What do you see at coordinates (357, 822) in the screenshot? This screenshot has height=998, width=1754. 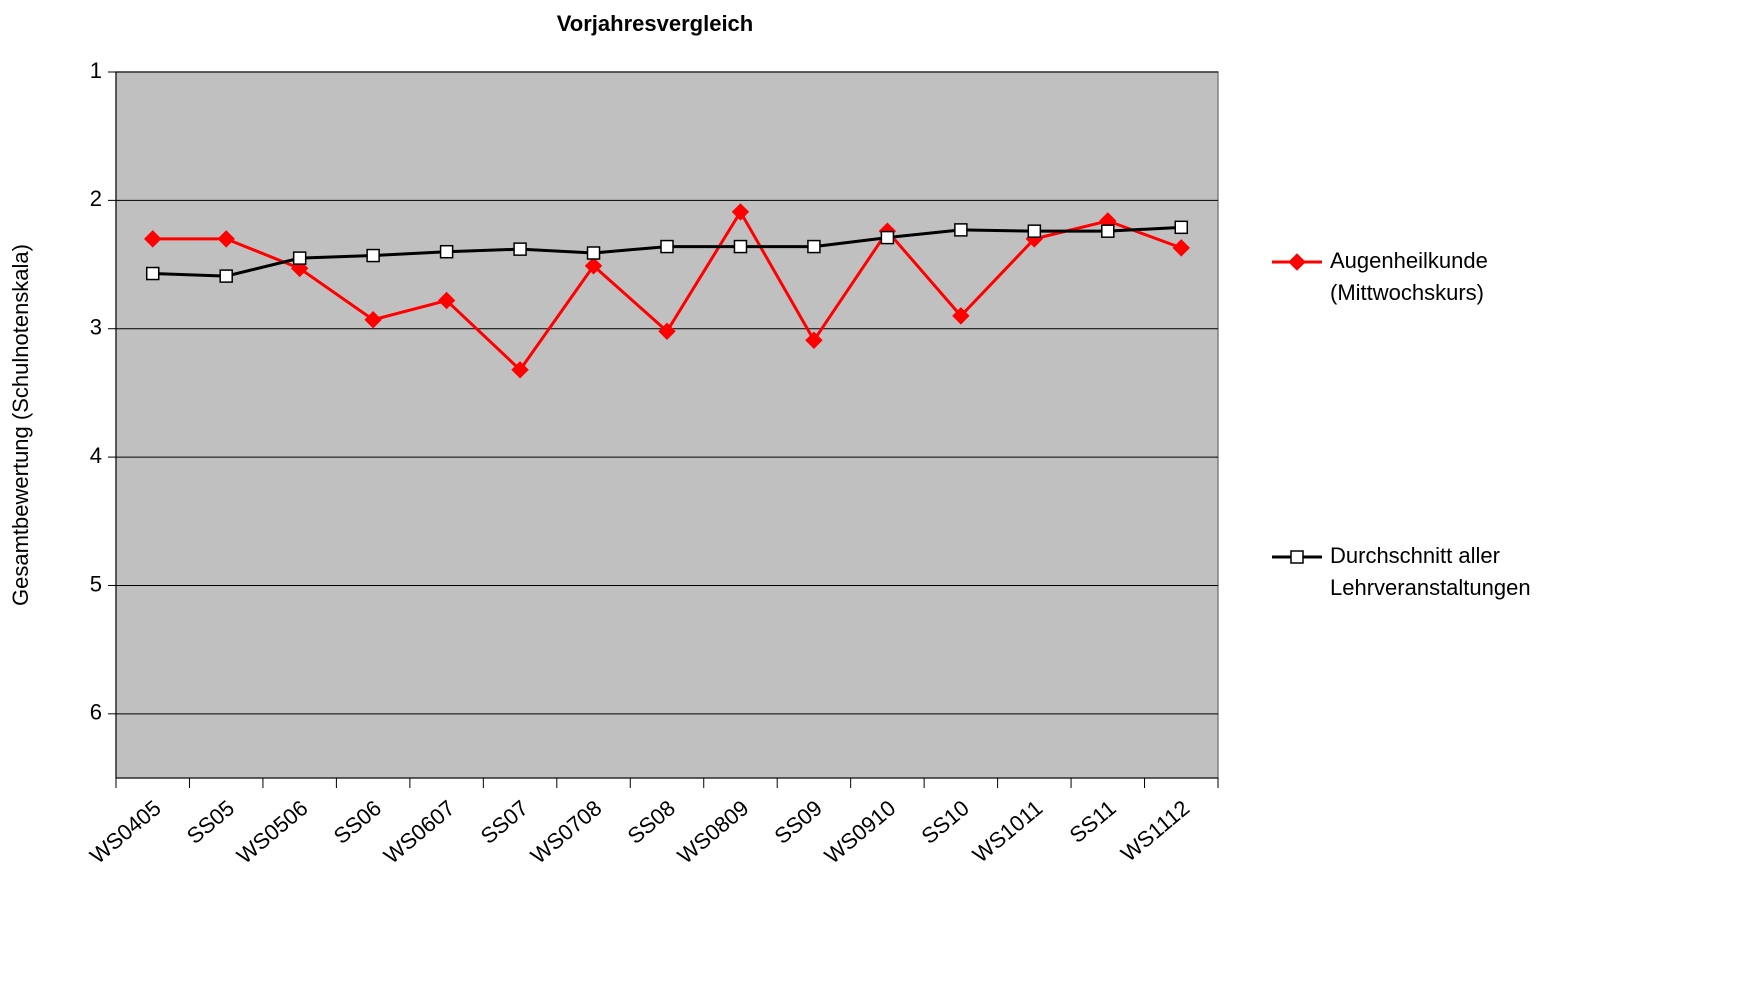 I see `x-tick-label: SS06` at bounding box center [357, 822].